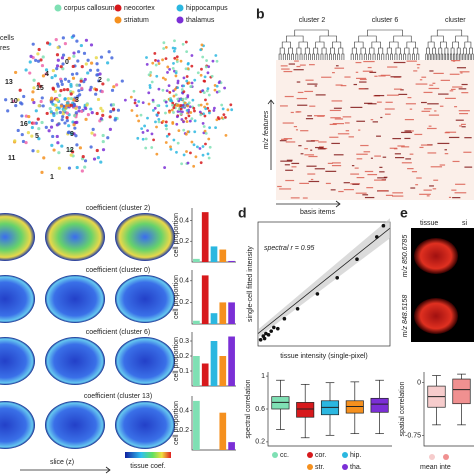 Image resolution: width=474 pixels, height=474 pixels. I want to click on x-axis-label: tissue intensity (single-pixel), so click(324, 356).